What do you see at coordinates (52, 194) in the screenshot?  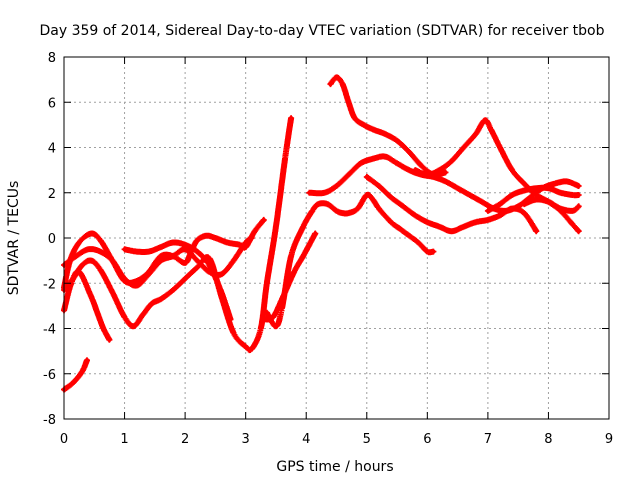 I see `y-tick-label: 2` at bounding box center [52, 194].